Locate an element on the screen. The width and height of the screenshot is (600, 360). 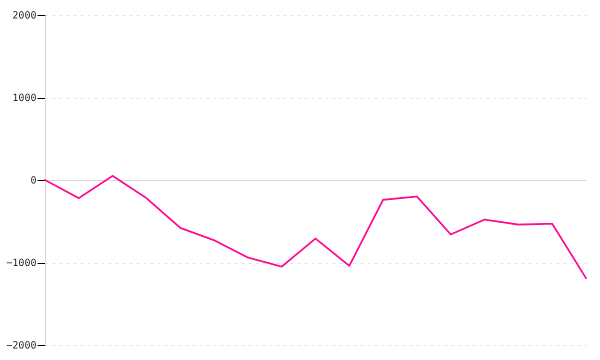
y-tick-label: −2000 is located at coordinates (21, 346).